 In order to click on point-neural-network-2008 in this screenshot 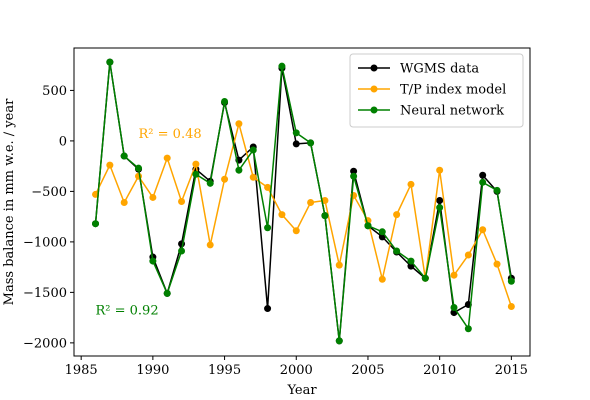, I will do `click(411, 261)`.